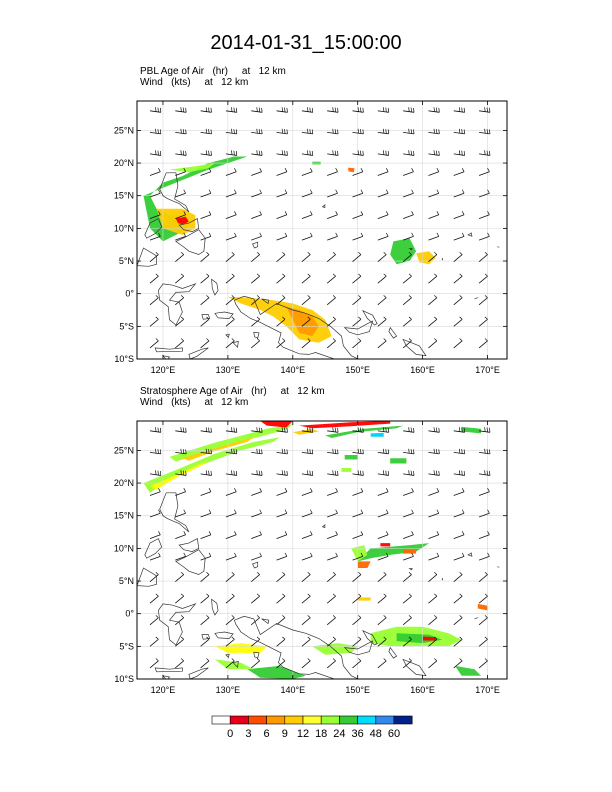  What do you see at coordinates (376, 734) in the screenshot?
I see `colorbar-label: 48` at bounding box center [376, 734].